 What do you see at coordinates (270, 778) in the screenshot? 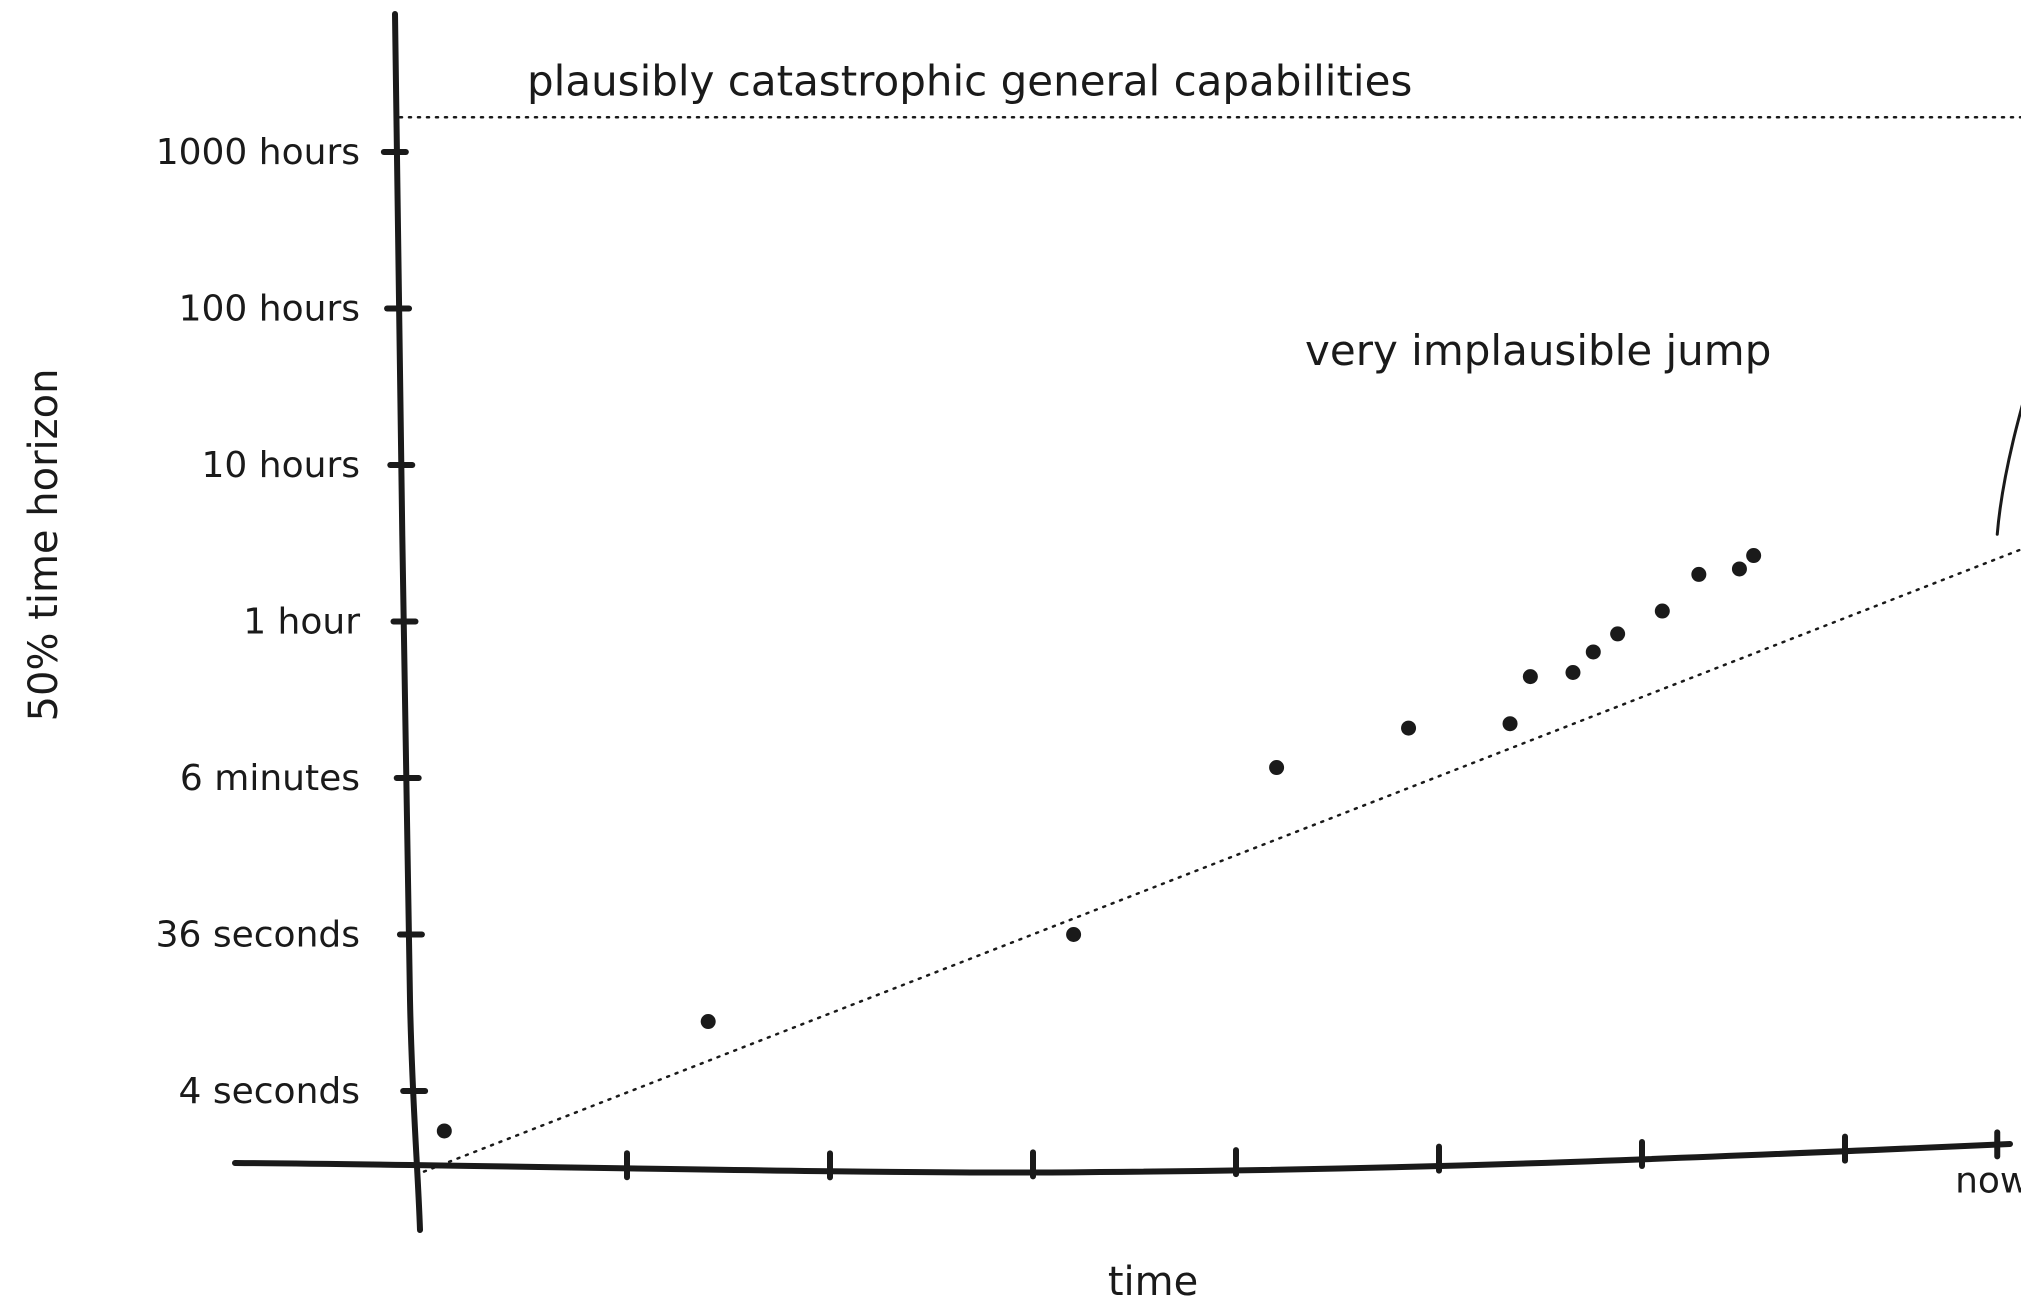
I see `y-tick-label: 6 minutes` at bounding box center [270, 778].